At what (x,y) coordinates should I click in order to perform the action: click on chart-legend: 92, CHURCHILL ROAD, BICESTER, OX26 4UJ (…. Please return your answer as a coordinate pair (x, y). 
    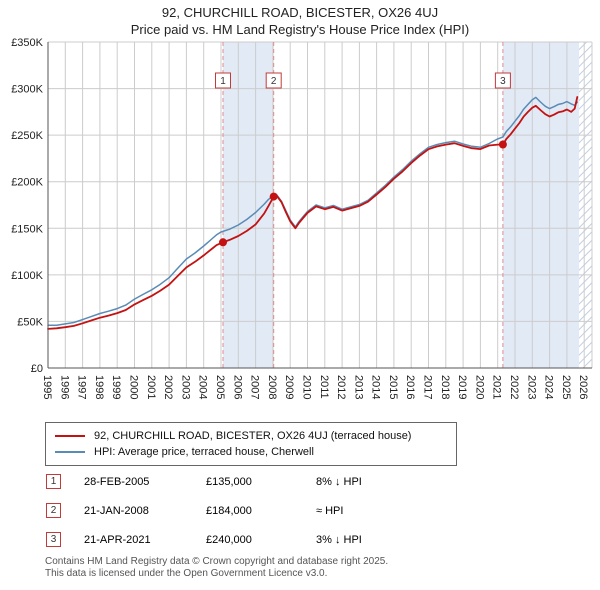
    Looking at the image, I should click on (251, 444).